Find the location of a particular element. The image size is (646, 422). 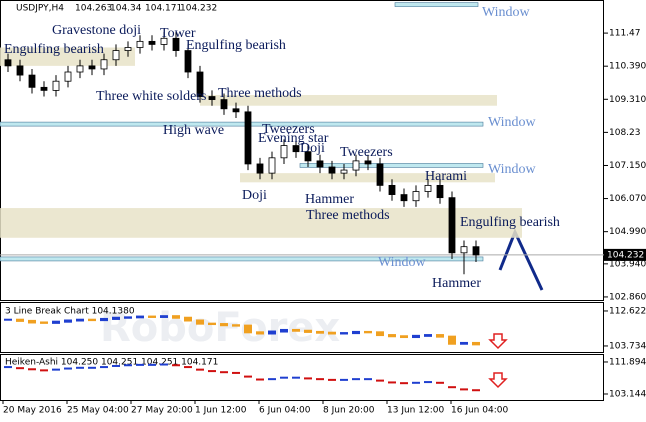

pattern-label: Gravestone doji is located at coordinates (96, 30).